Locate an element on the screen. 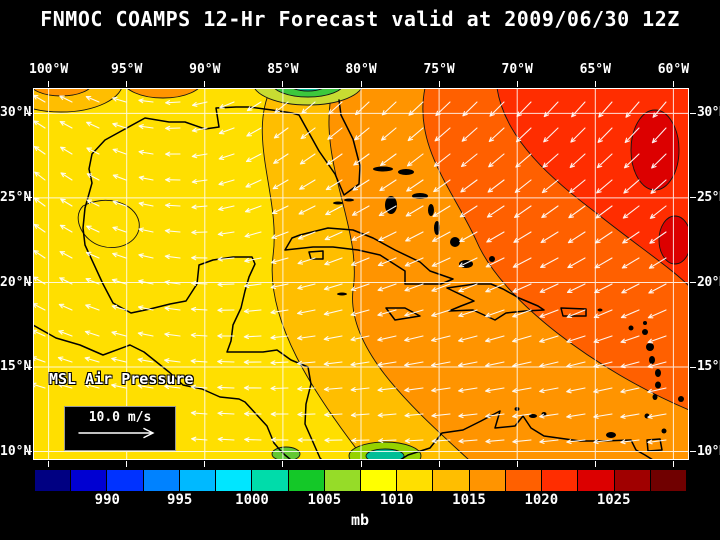  colorbar-tick-label: 1000 is located at coordinates (252, 500).